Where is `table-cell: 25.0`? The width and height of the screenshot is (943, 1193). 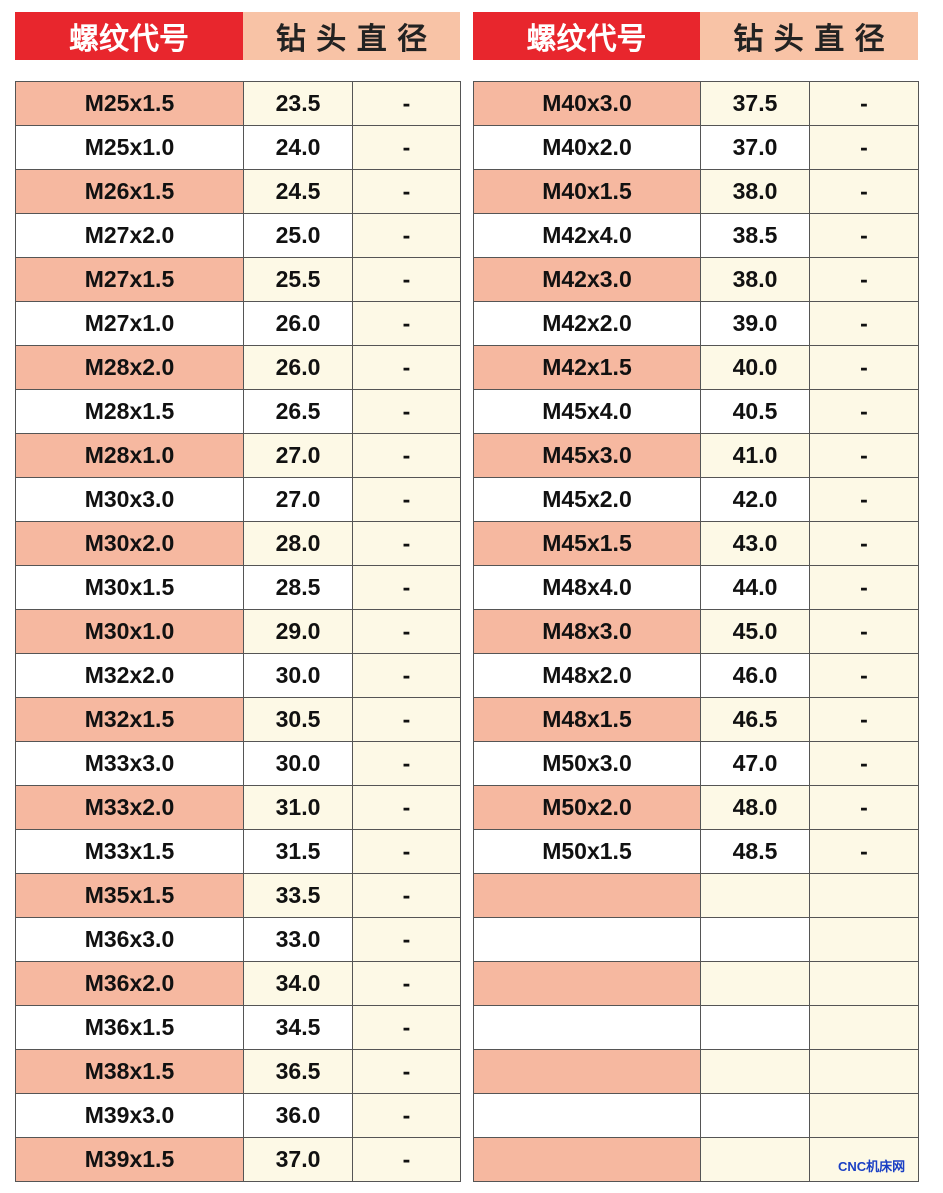 table-cell: 25.0 is located at coordinates (298, 235).